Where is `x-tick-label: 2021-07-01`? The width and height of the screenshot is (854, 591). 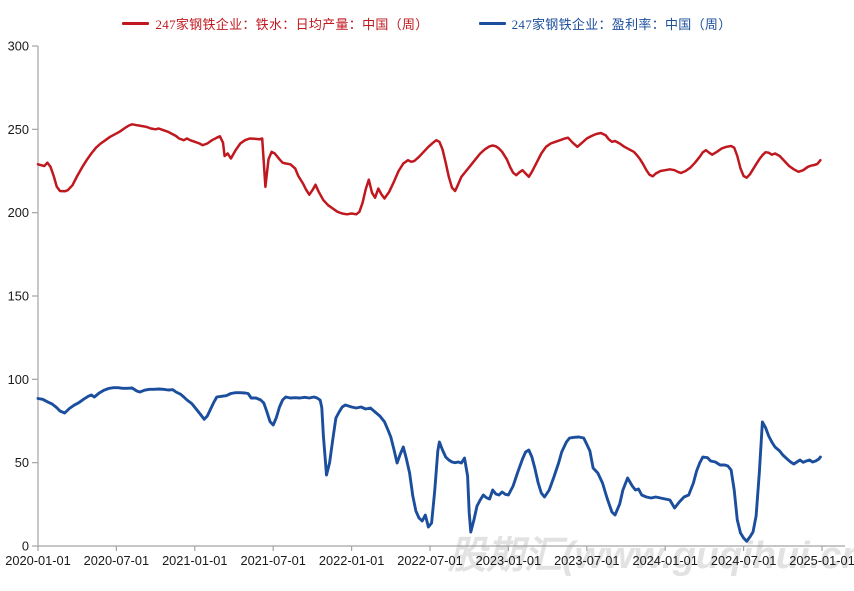
x-tick-label: 2021-07-01 is located at coordinates (272, 560).